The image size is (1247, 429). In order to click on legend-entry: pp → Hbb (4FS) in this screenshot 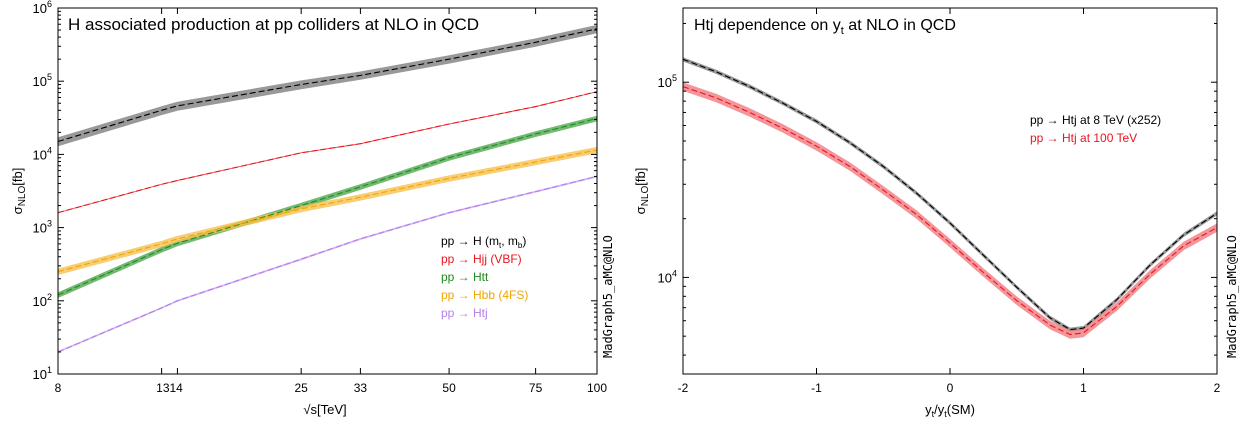, I will do `click(484, 295)`.